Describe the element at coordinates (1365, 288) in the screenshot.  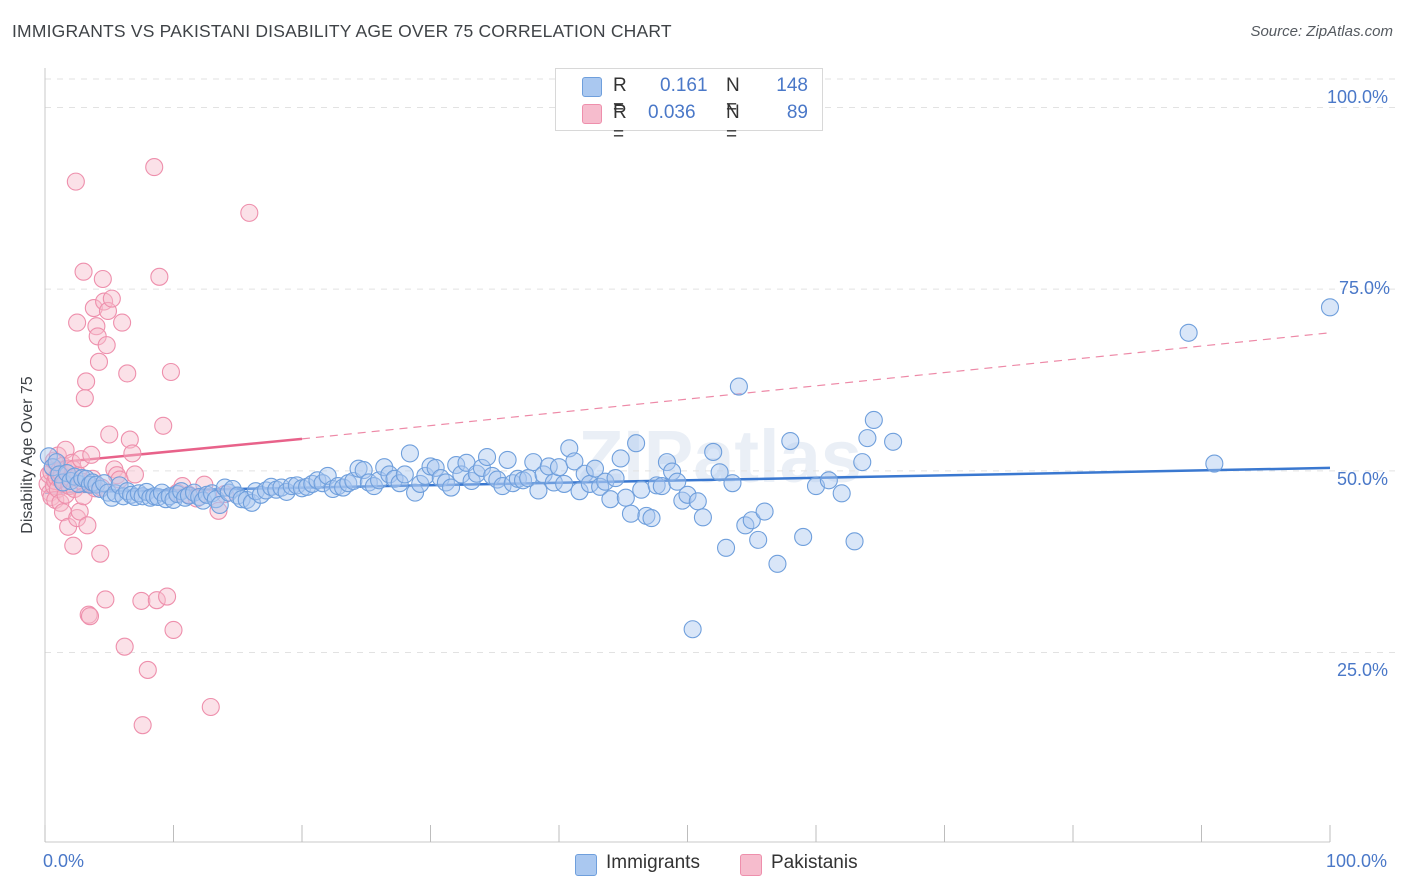
I see `y-tick-label-75: 75.0%` at that location.